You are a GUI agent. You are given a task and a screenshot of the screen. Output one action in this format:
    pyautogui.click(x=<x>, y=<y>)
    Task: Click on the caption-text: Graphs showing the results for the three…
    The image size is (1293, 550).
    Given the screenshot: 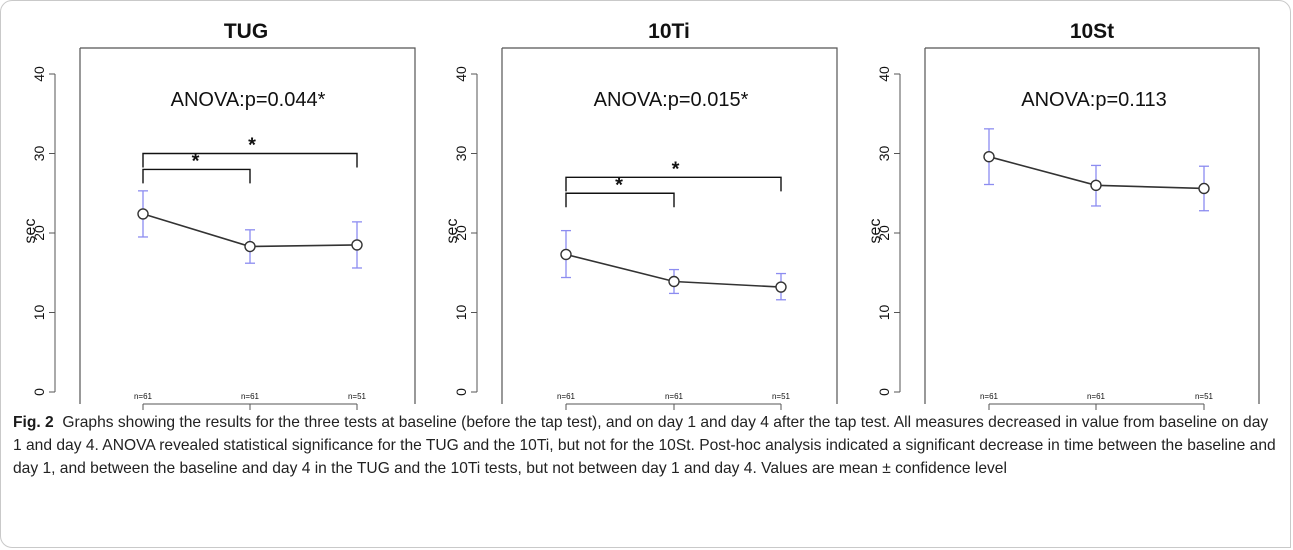 What is the action you would take?
    pyautogui.click(x=644, y=445)
    